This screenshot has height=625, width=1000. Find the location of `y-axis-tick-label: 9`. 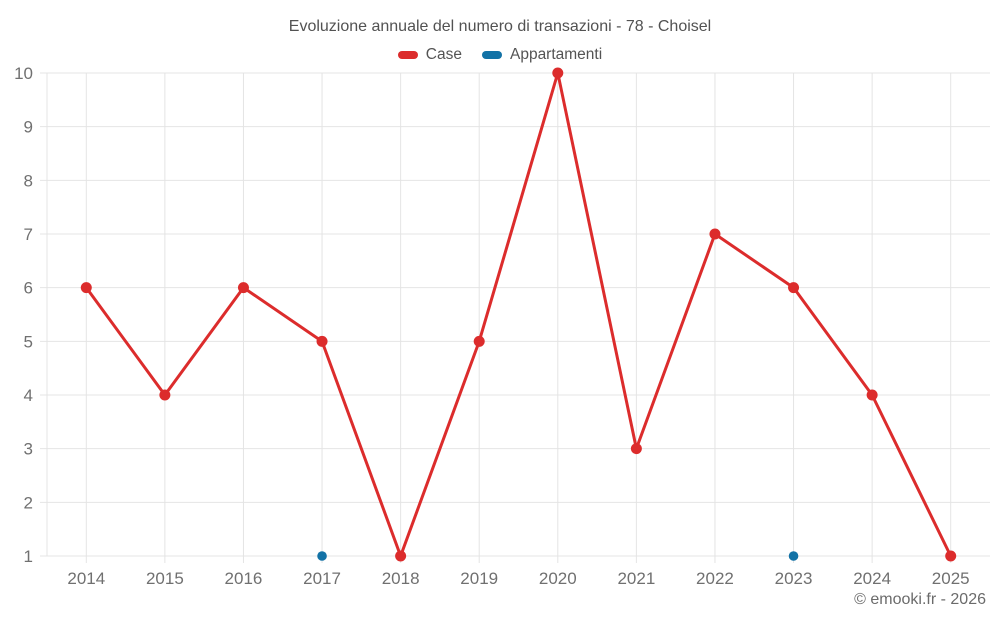

y-axis-tick-label: 9 is located at coordinates (28, 127).